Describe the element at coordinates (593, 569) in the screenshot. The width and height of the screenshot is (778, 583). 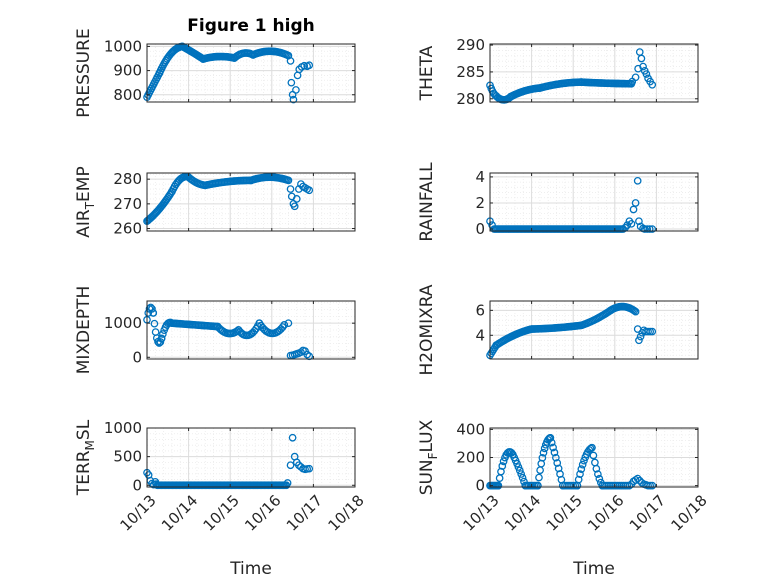
I see `x-axis-label-right: Time` at that location.